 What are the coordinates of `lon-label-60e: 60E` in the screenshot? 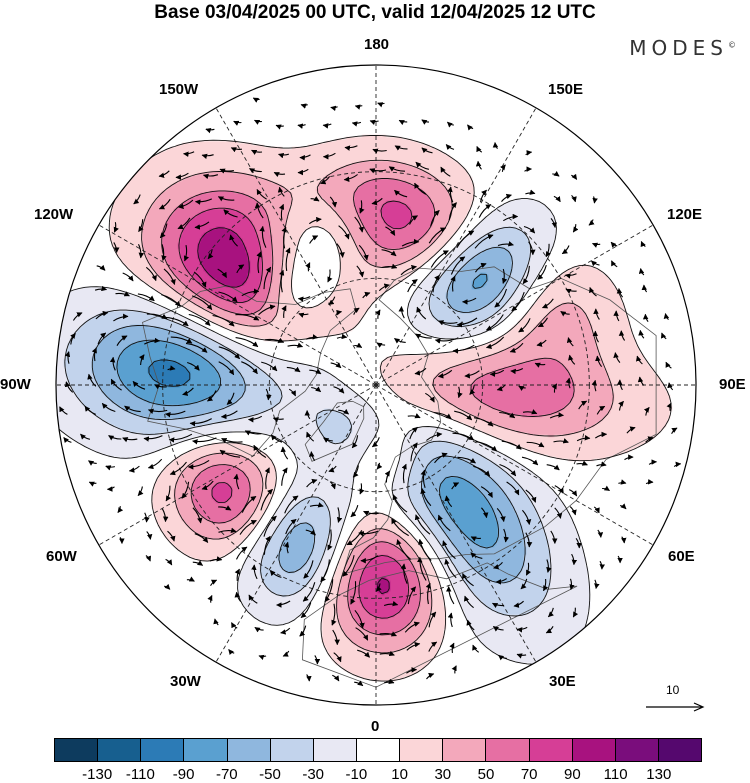 It's located at (681, 556).